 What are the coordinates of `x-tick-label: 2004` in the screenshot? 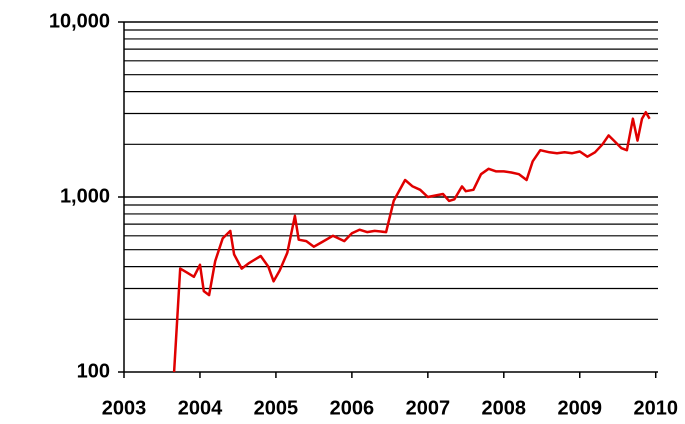 It's located at (200, 408).